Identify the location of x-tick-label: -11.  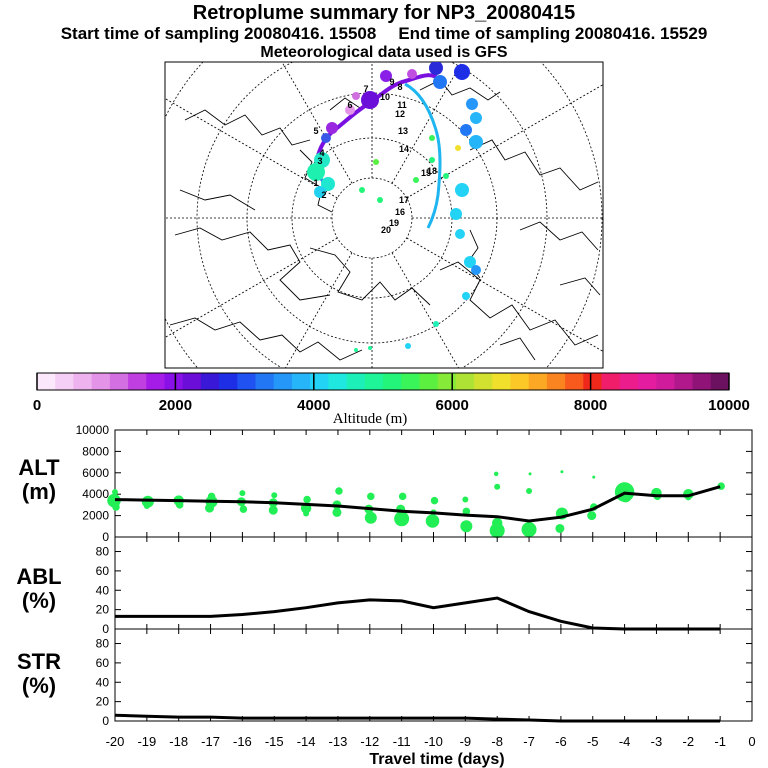
(402, 741).